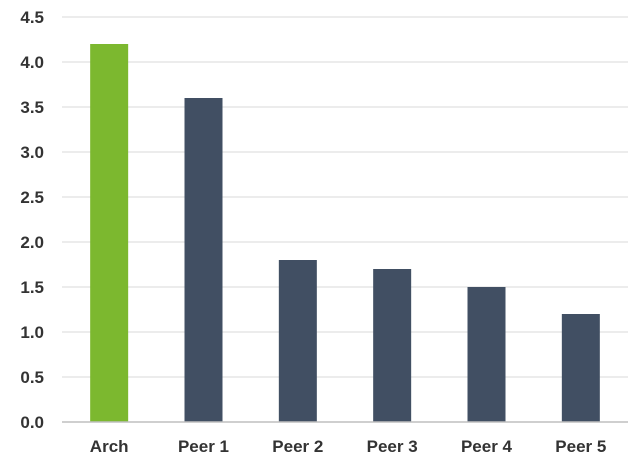 Image resolution: width=635 pixels, height=459 pixels. Describe the element at coordinates (32, 197) in the screenshot. I see `y-tick-label: 2.5` at that location.